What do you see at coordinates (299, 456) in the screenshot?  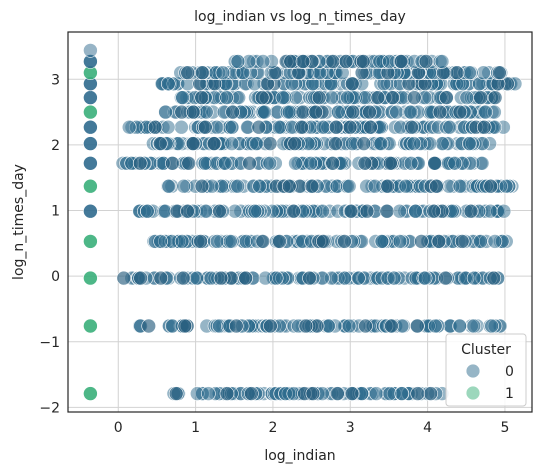 I see `x-axis-label: log_indian` at bounding box center [299, 456].